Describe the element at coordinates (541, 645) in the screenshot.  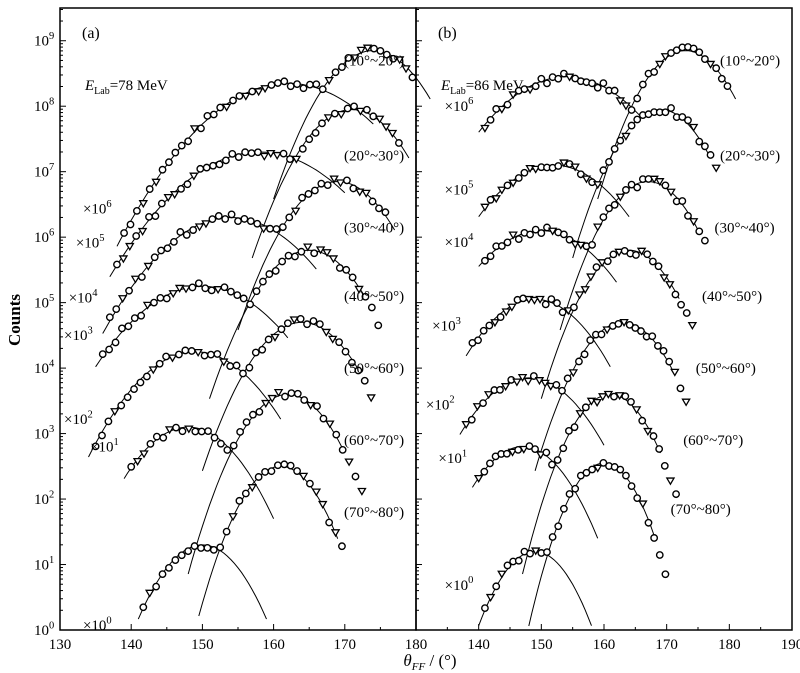
I see `x-tick-label: 150` at that location.